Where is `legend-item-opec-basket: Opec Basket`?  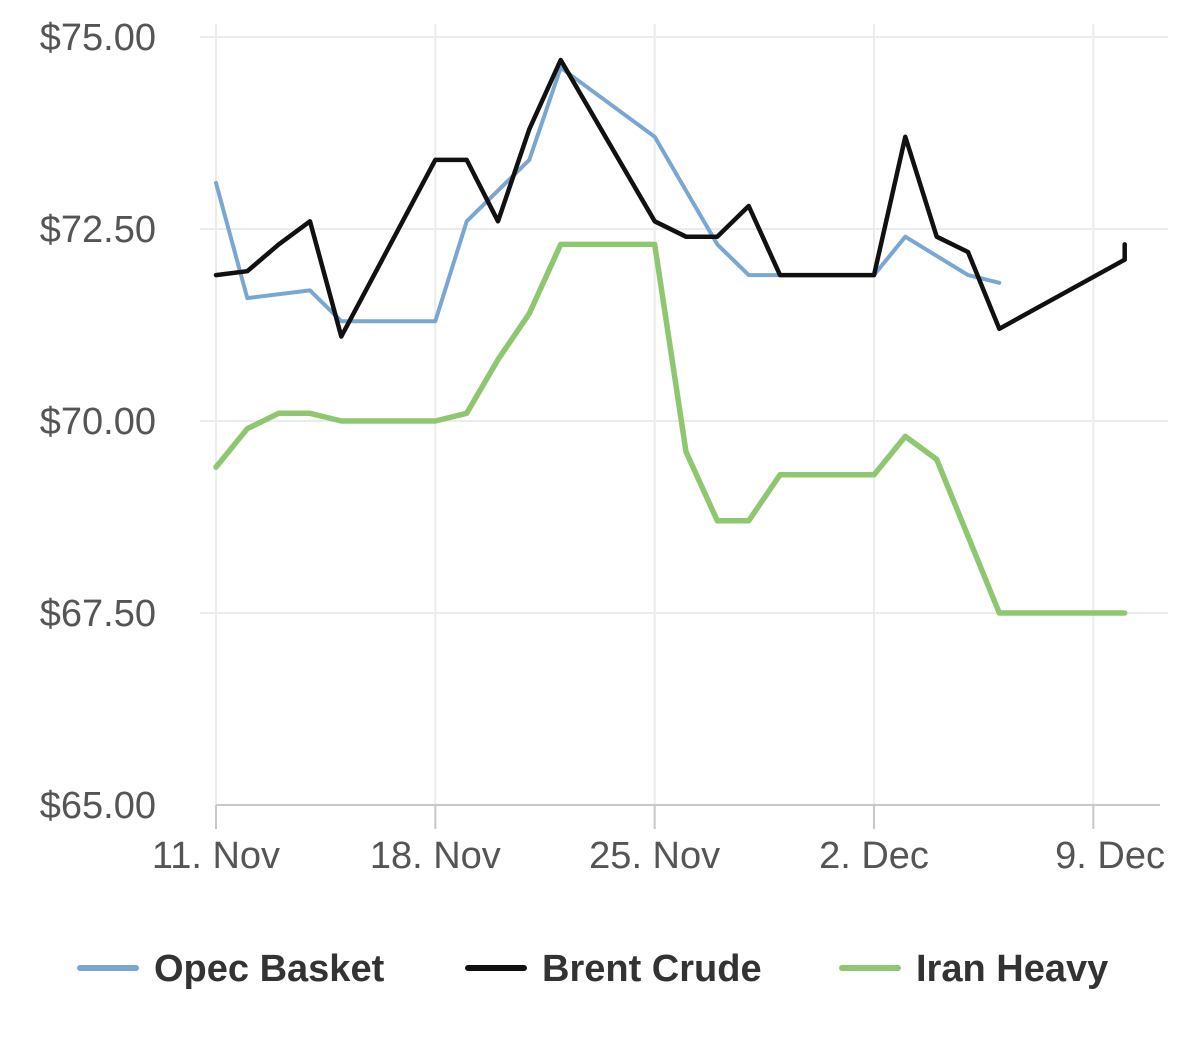 legend-item-opec-basket: Opec Basket is located at coordinates (231, 969).